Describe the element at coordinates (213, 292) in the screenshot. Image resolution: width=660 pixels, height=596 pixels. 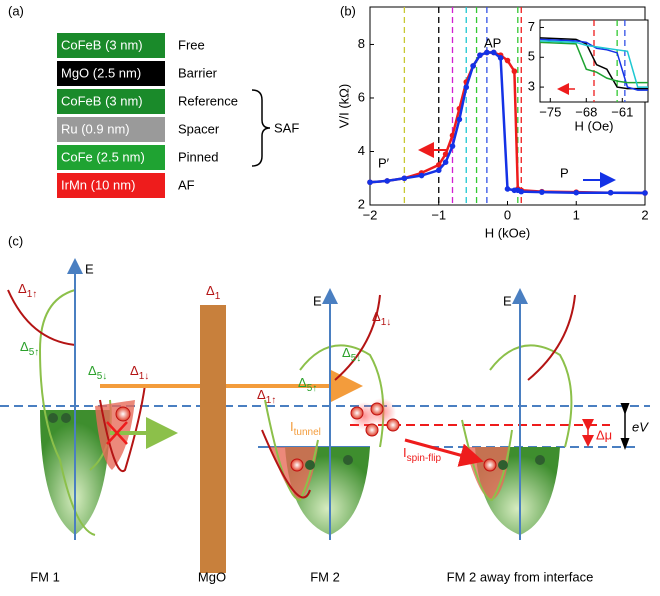
I see `band-label: Δ1` at that location.